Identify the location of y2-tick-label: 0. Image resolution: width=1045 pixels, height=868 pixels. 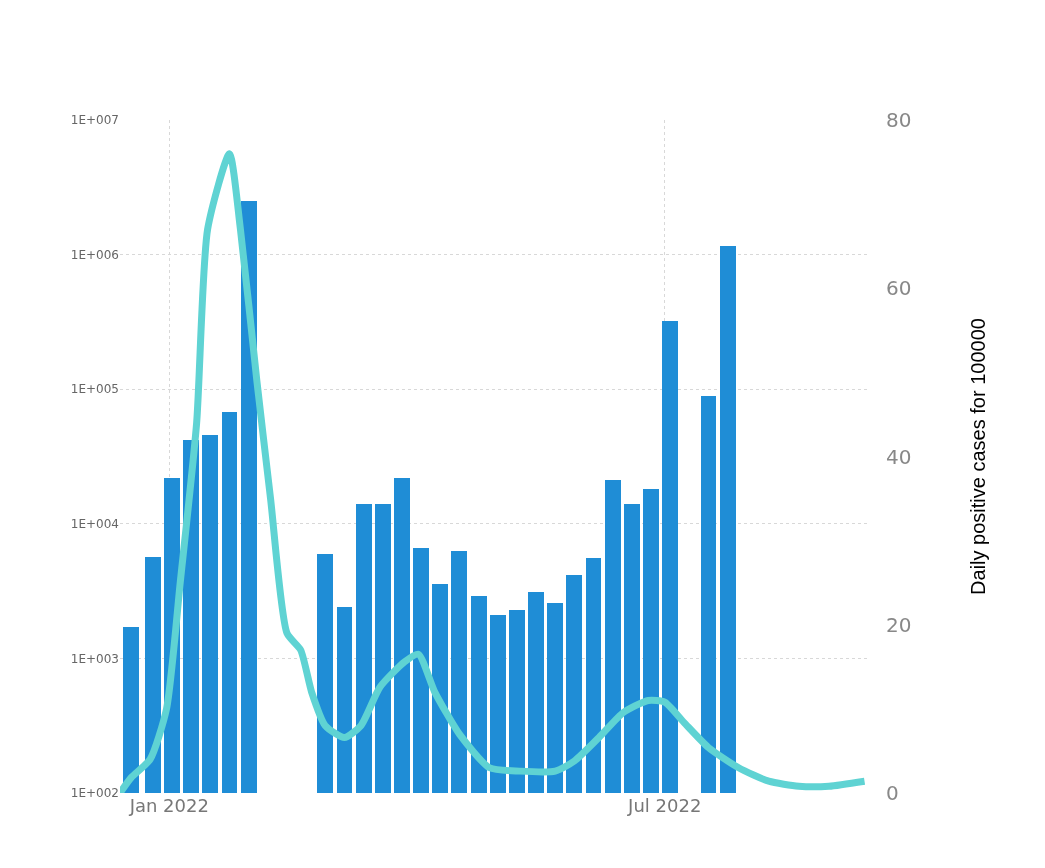
(892, 793).